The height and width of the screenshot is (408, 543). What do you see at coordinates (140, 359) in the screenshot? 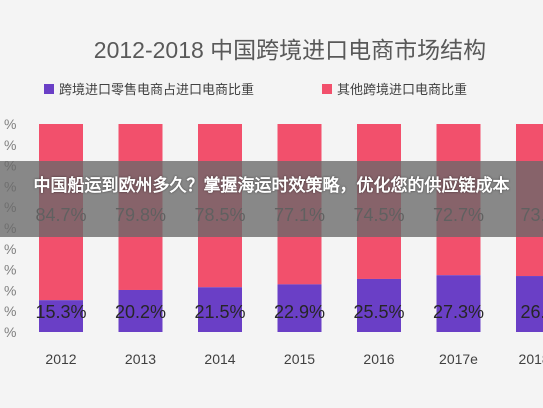
I see `x-tick-label: 2013` at bounding box center [140, 359].